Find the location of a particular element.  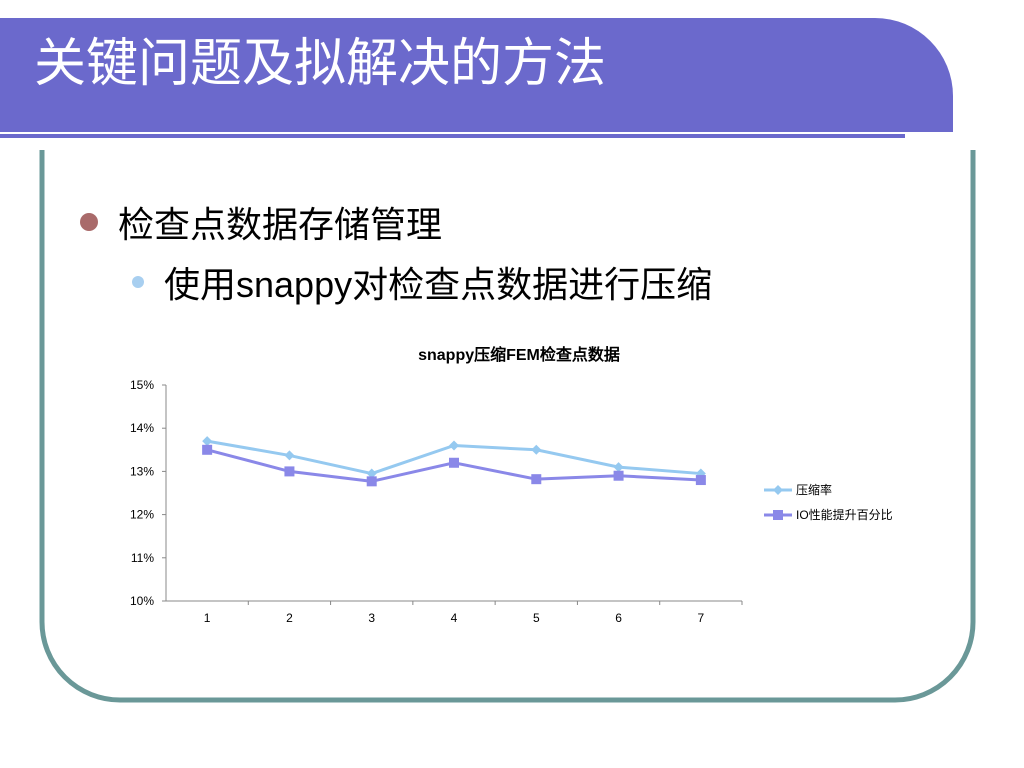

legend-label: 压缩率 is located at coordinates (814, 489).